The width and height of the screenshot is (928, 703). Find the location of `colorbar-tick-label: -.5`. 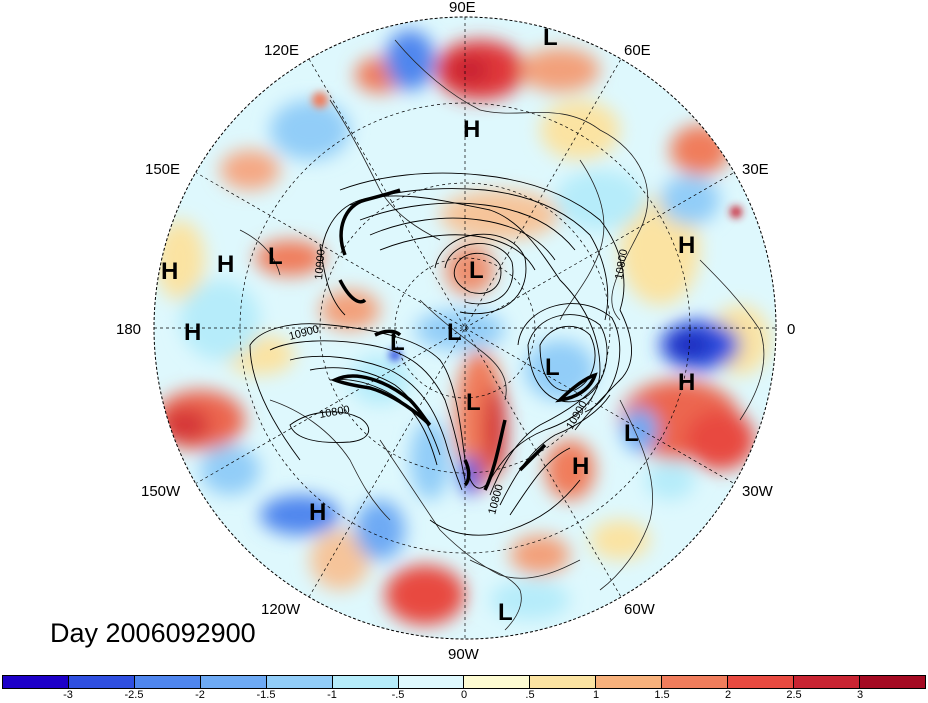

colorbar-tick-label: -.5 is located at coordinates (398, 695).